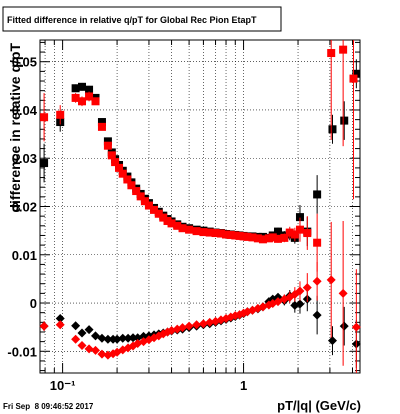  Describe the element at coordinates (15, 128) in the screenshot. I see `y-axis-label: difference in relative q/pT` at that location.